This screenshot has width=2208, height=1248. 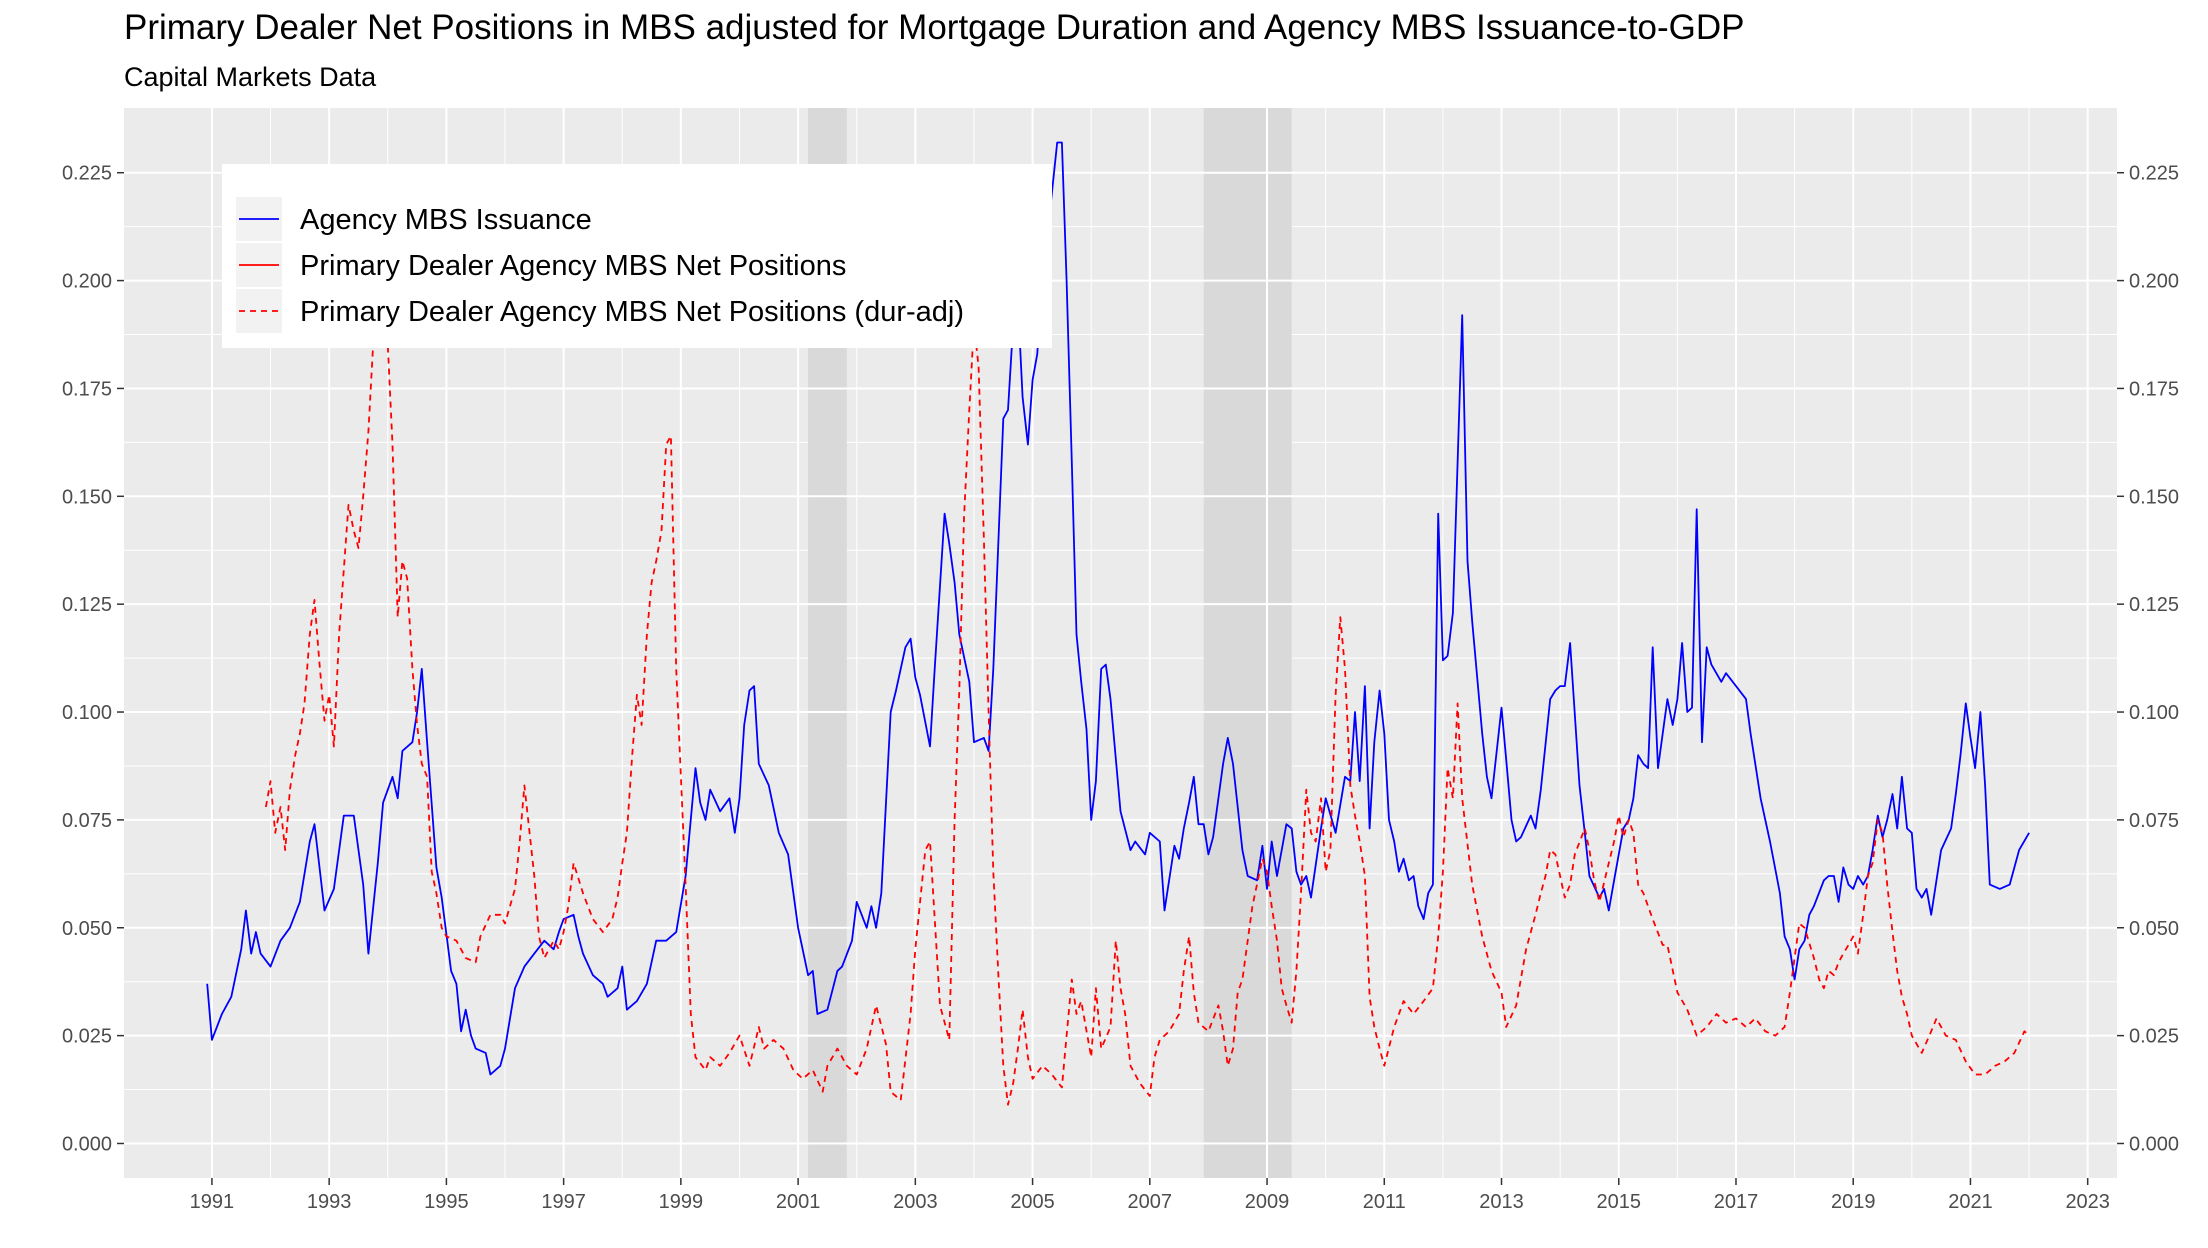 I want to click on x-tick-label: 2023, so click(x=2087, y=1202).